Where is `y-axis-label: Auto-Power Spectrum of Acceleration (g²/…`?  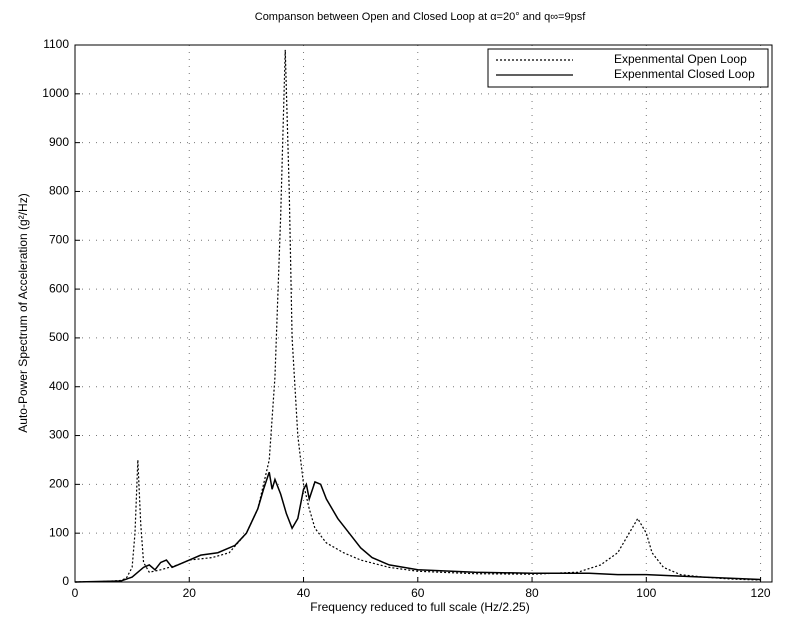
y-axis-label: Auto-Power Spectrum of Acceleration (g²/… is located at coordinates (23, 312).